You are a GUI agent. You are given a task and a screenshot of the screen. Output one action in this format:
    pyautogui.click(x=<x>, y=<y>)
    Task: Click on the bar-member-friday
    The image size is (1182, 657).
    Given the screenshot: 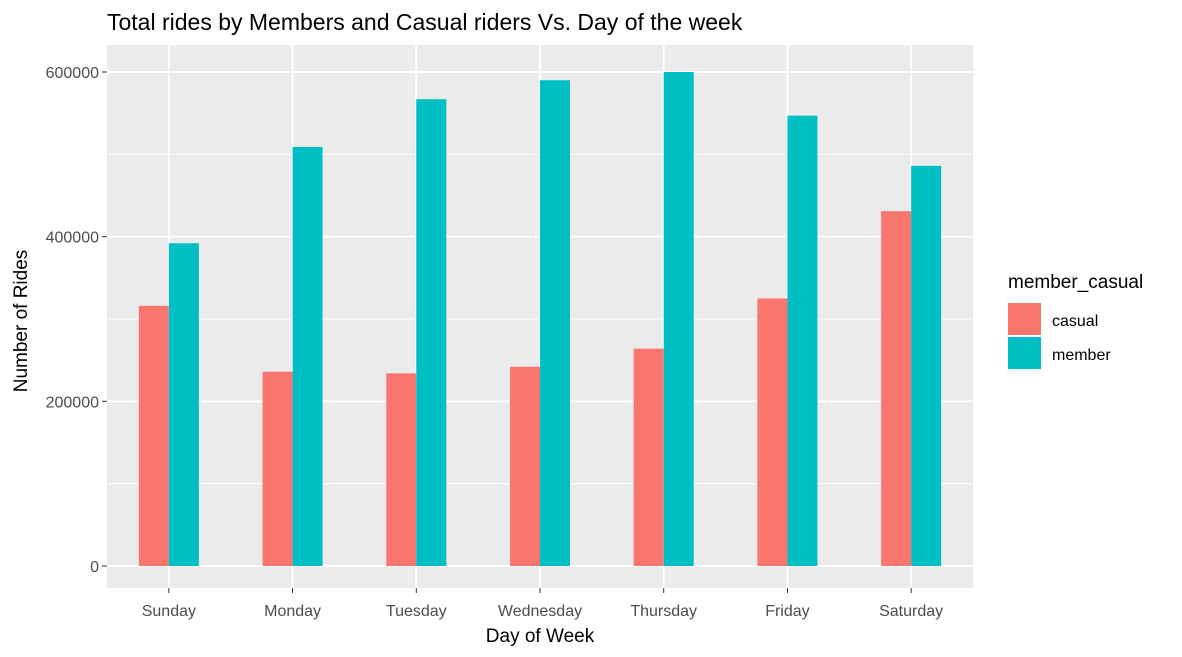 What is the action you would take?
    pyautogui.click(x=802, y=341)
    